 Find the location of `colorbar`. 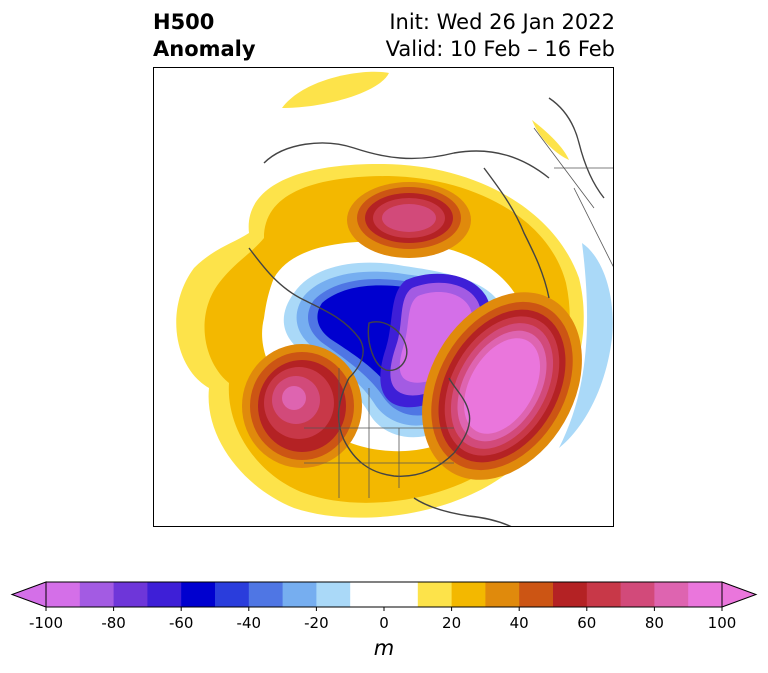

colorbar is located at coordinates (384, 596).